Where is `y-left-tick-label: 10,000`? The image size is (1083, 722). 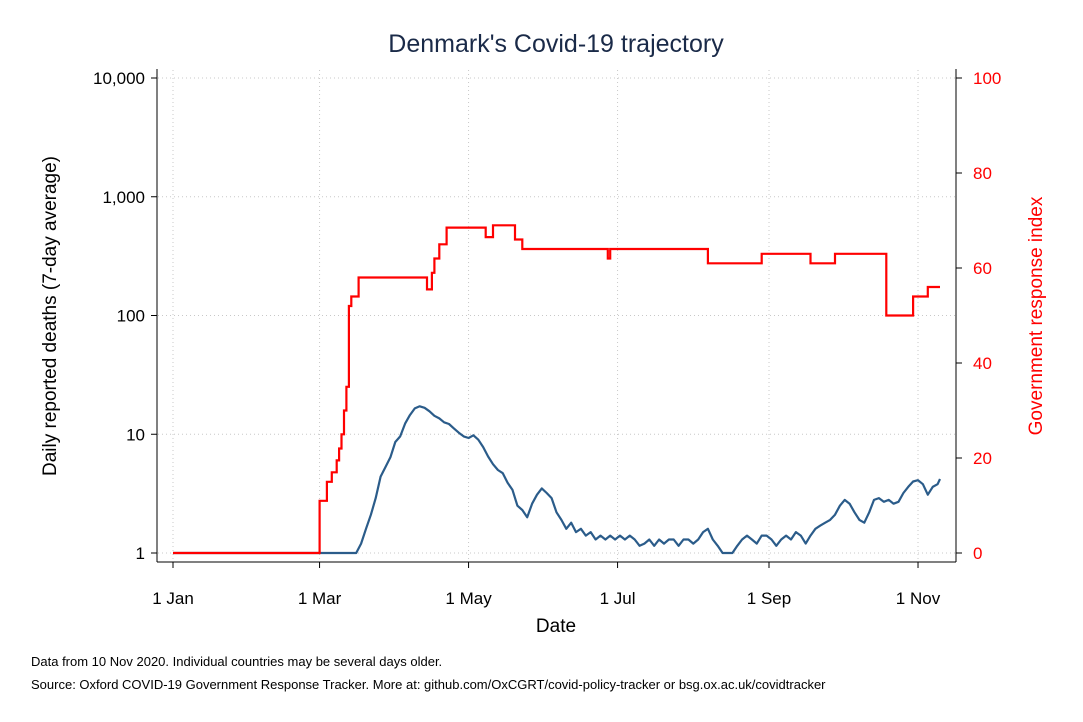
y-left-tick-label: 10,000 is located at coordinates (119, 78).